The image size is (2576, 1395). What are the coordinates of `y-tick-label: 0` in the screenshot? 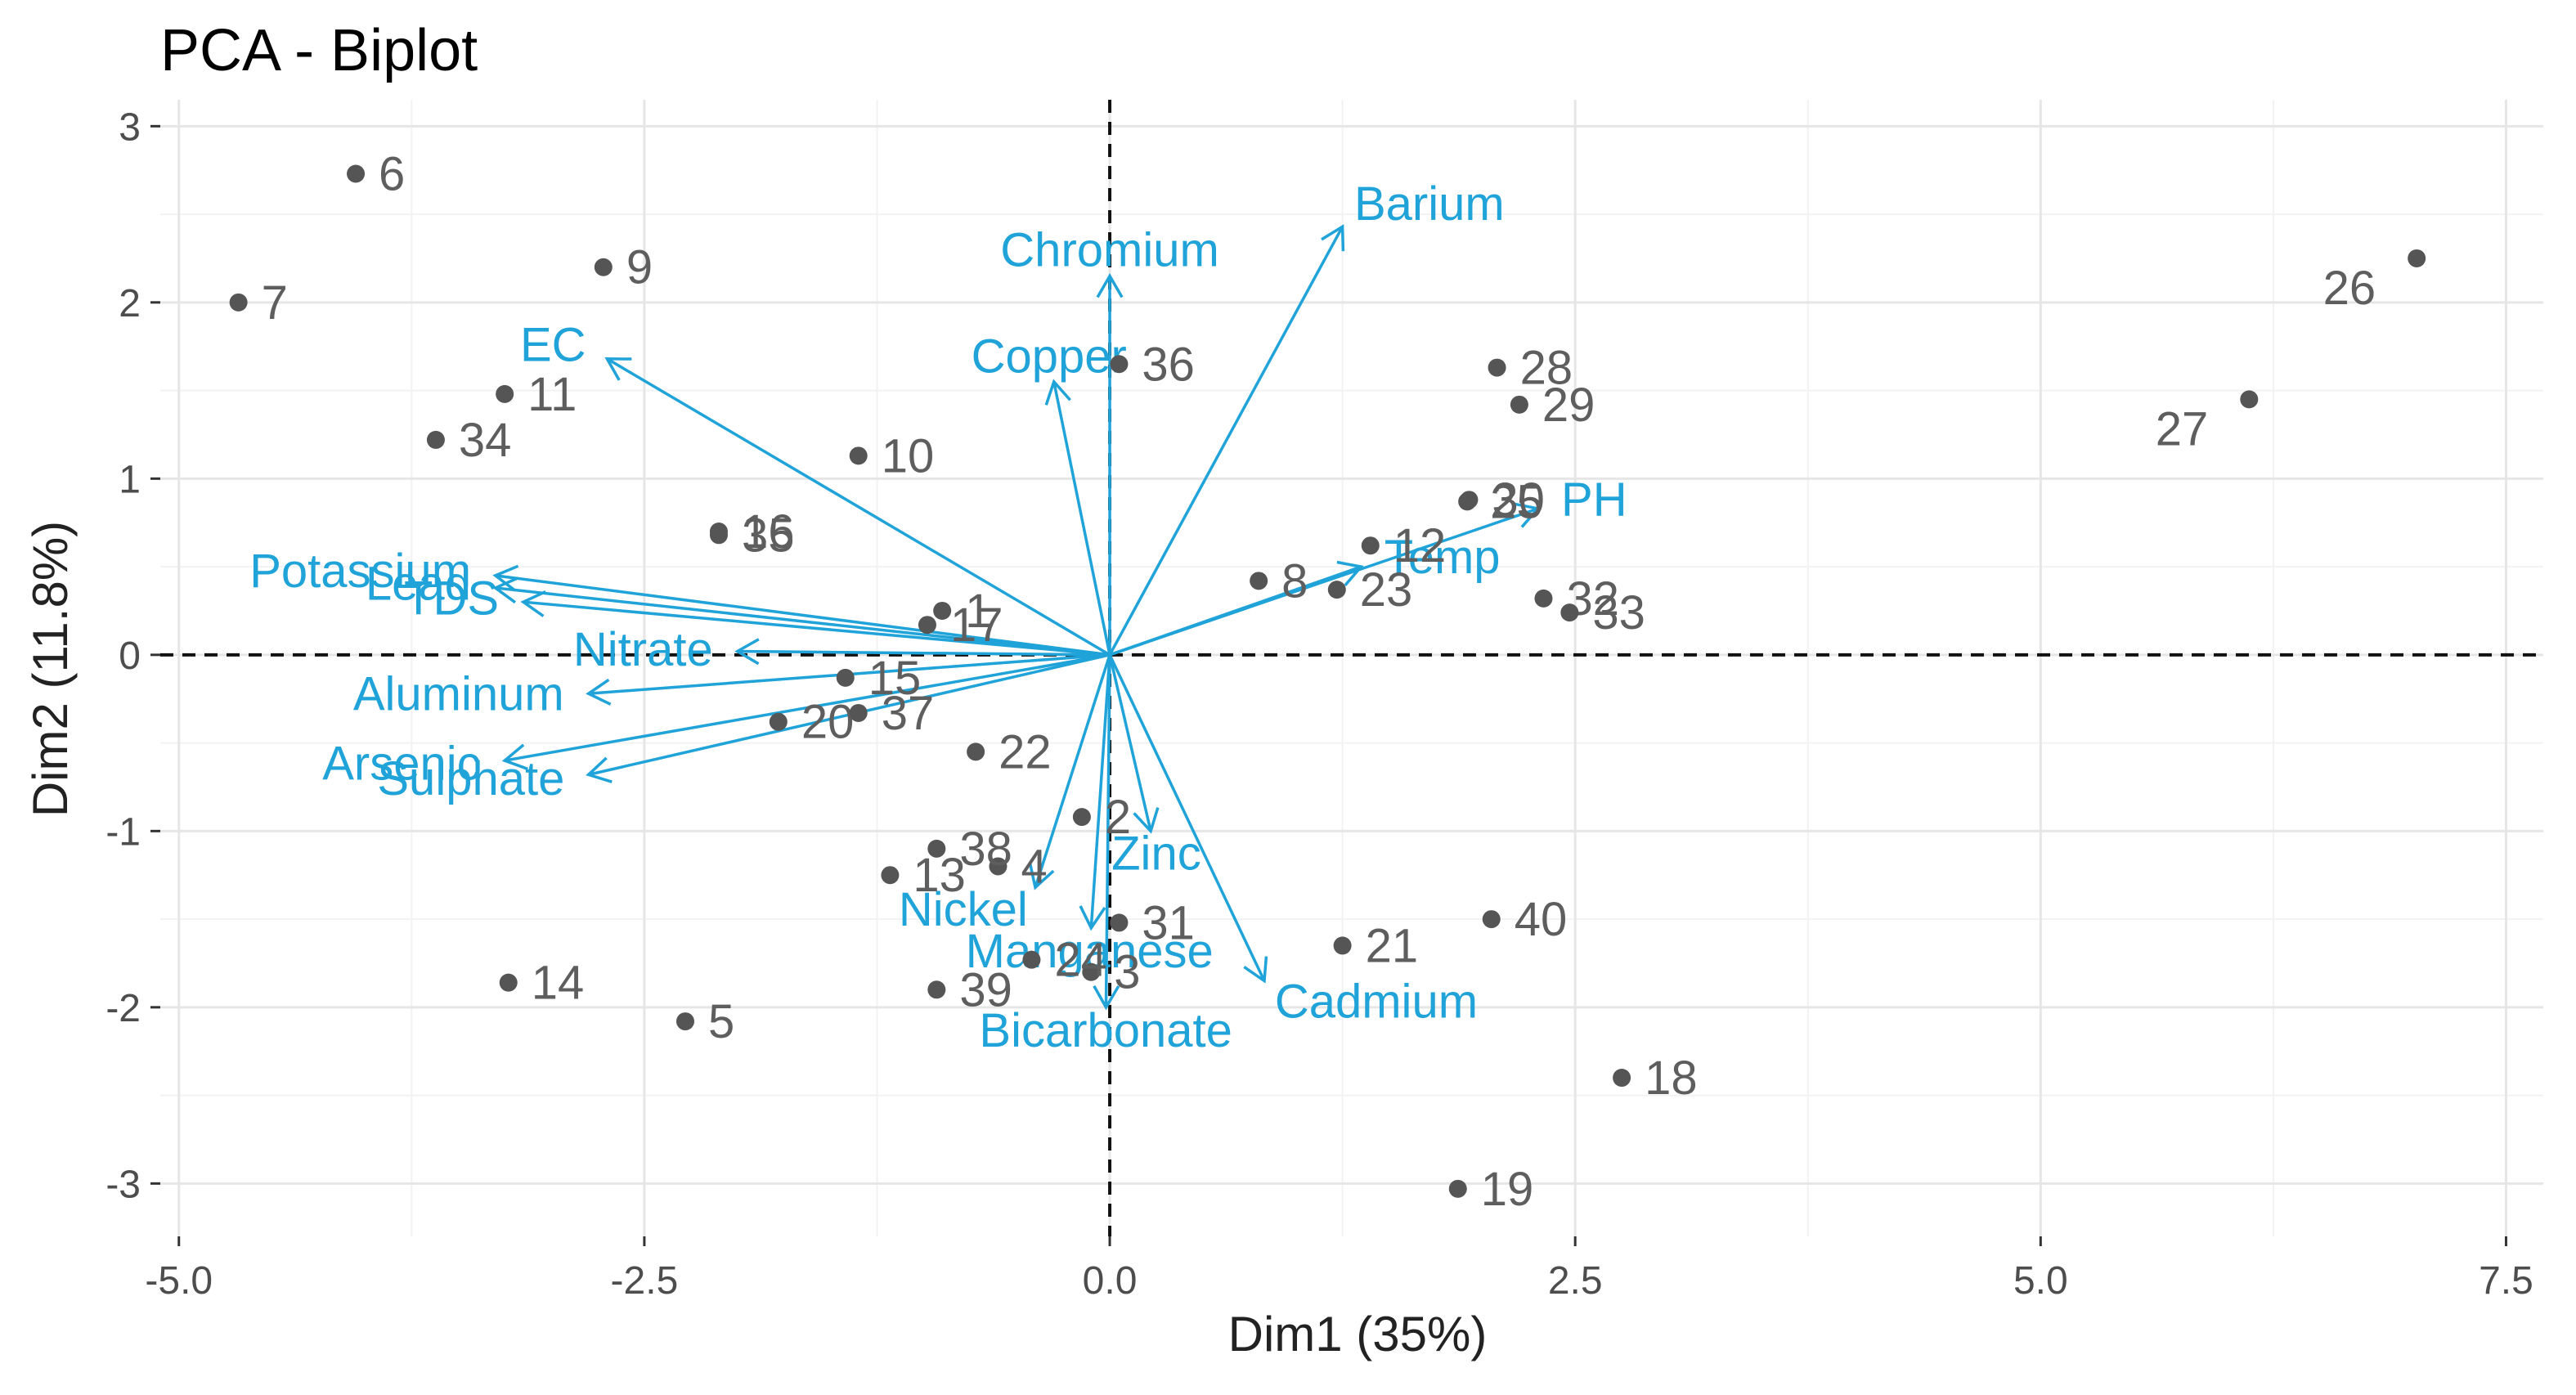 It's located at (130, 656).